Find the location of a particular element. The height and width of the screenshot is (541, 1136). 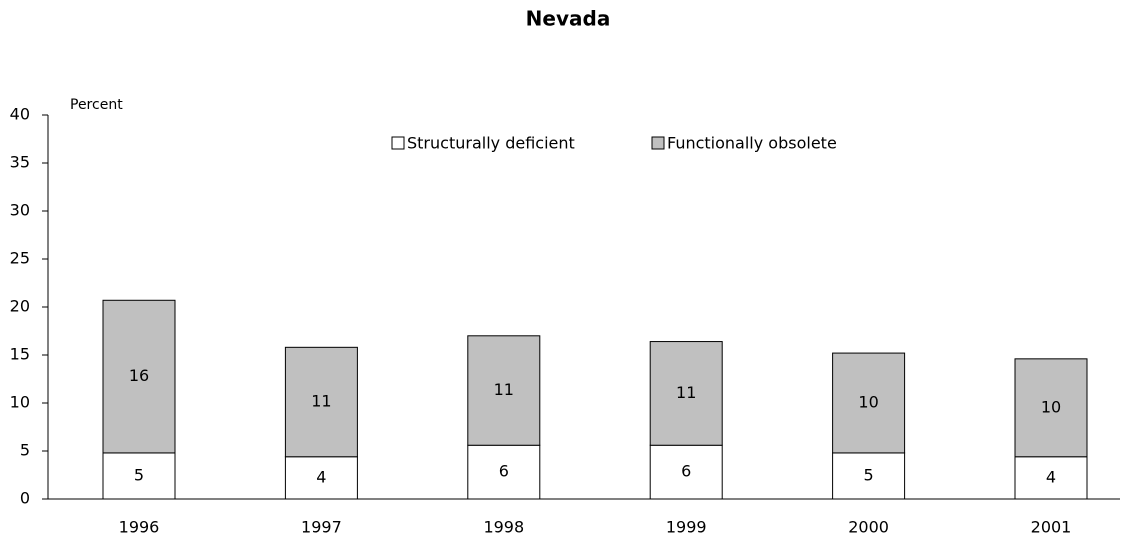

legend-label: Structurally deficient is located at coordinates (491, 143).